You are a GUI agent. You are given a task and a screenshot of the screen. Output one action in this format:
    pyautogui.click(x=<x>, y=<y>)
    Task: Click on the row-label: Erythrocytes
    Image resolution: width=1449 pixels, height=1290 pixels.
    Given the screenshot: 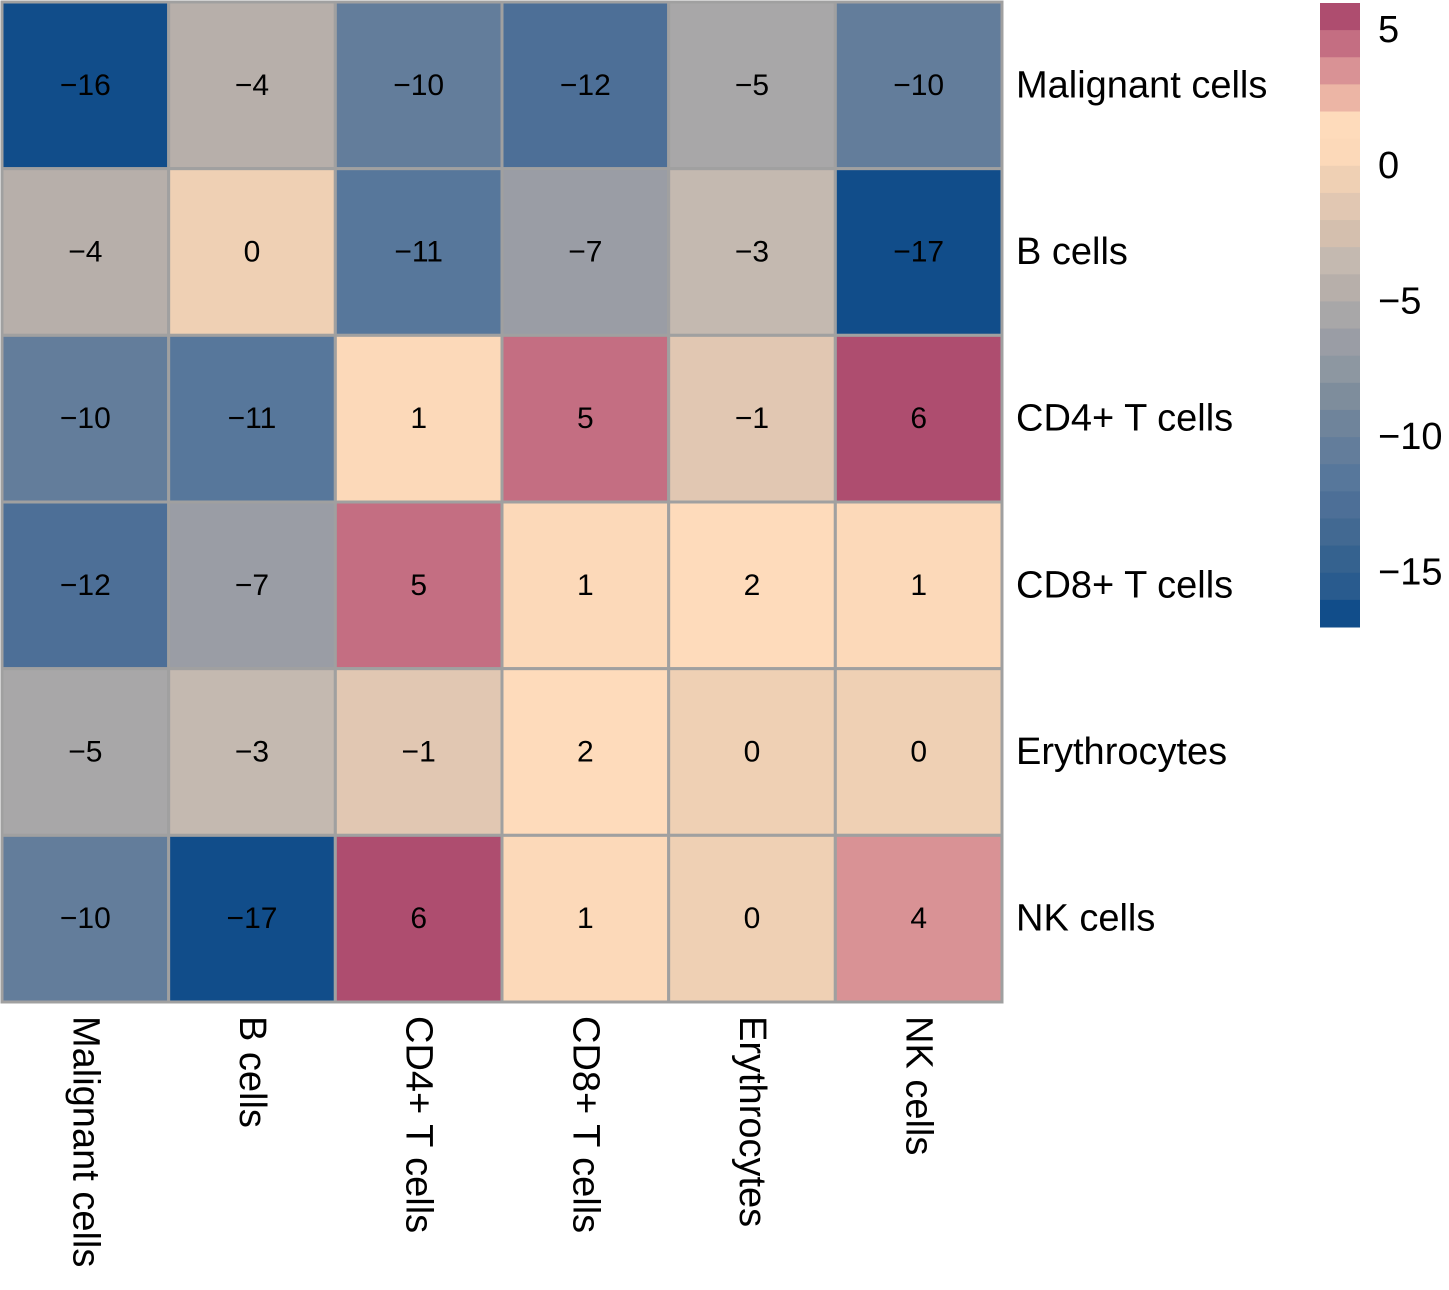 What is the action you would take?
    pyautogui.click(x=1121, y=752)
    